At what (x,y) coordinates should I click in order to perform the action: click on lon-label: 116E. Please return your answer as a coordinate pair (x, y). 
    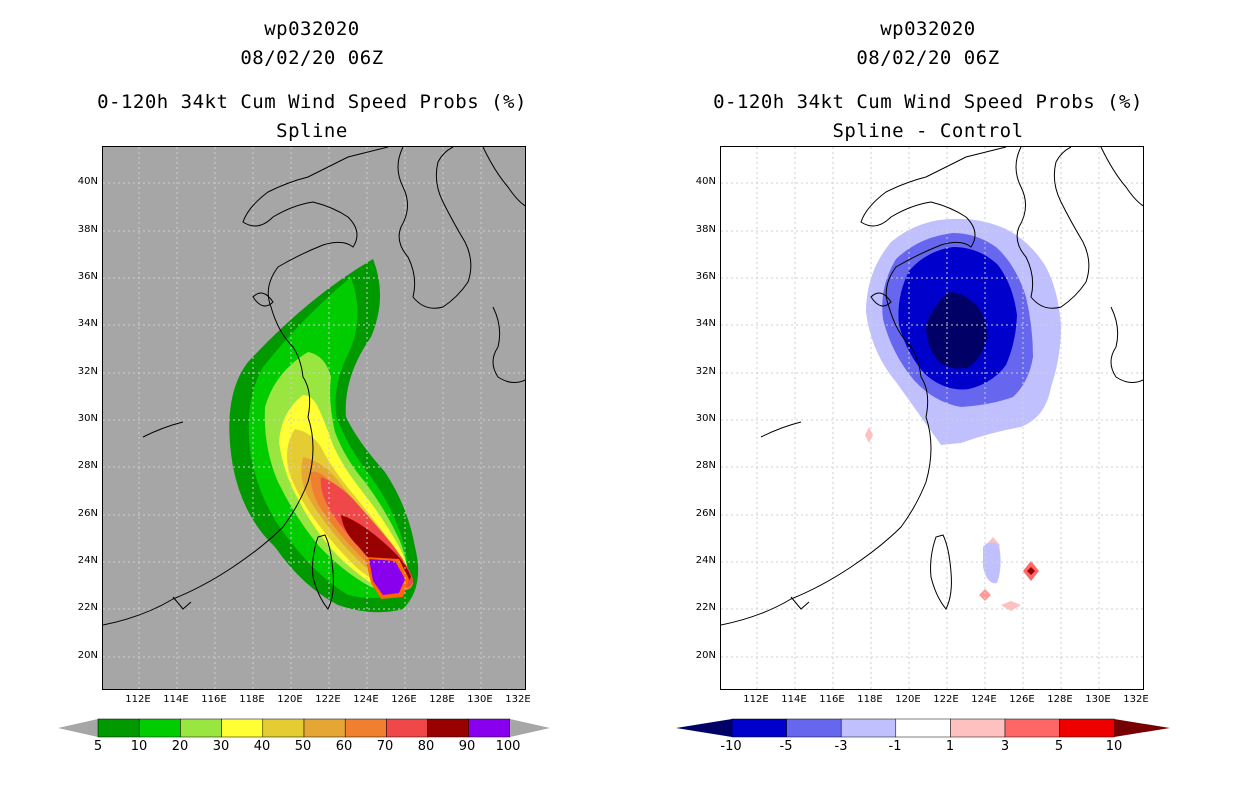
    Looking at the image, I should click on (832, 699).